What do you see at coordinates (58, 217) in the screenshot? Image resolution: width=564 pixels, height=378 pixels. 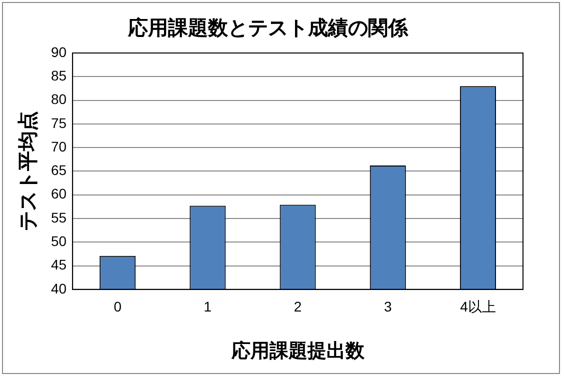 I see `y-tick-label: 55` at bounding box center [58, 217].